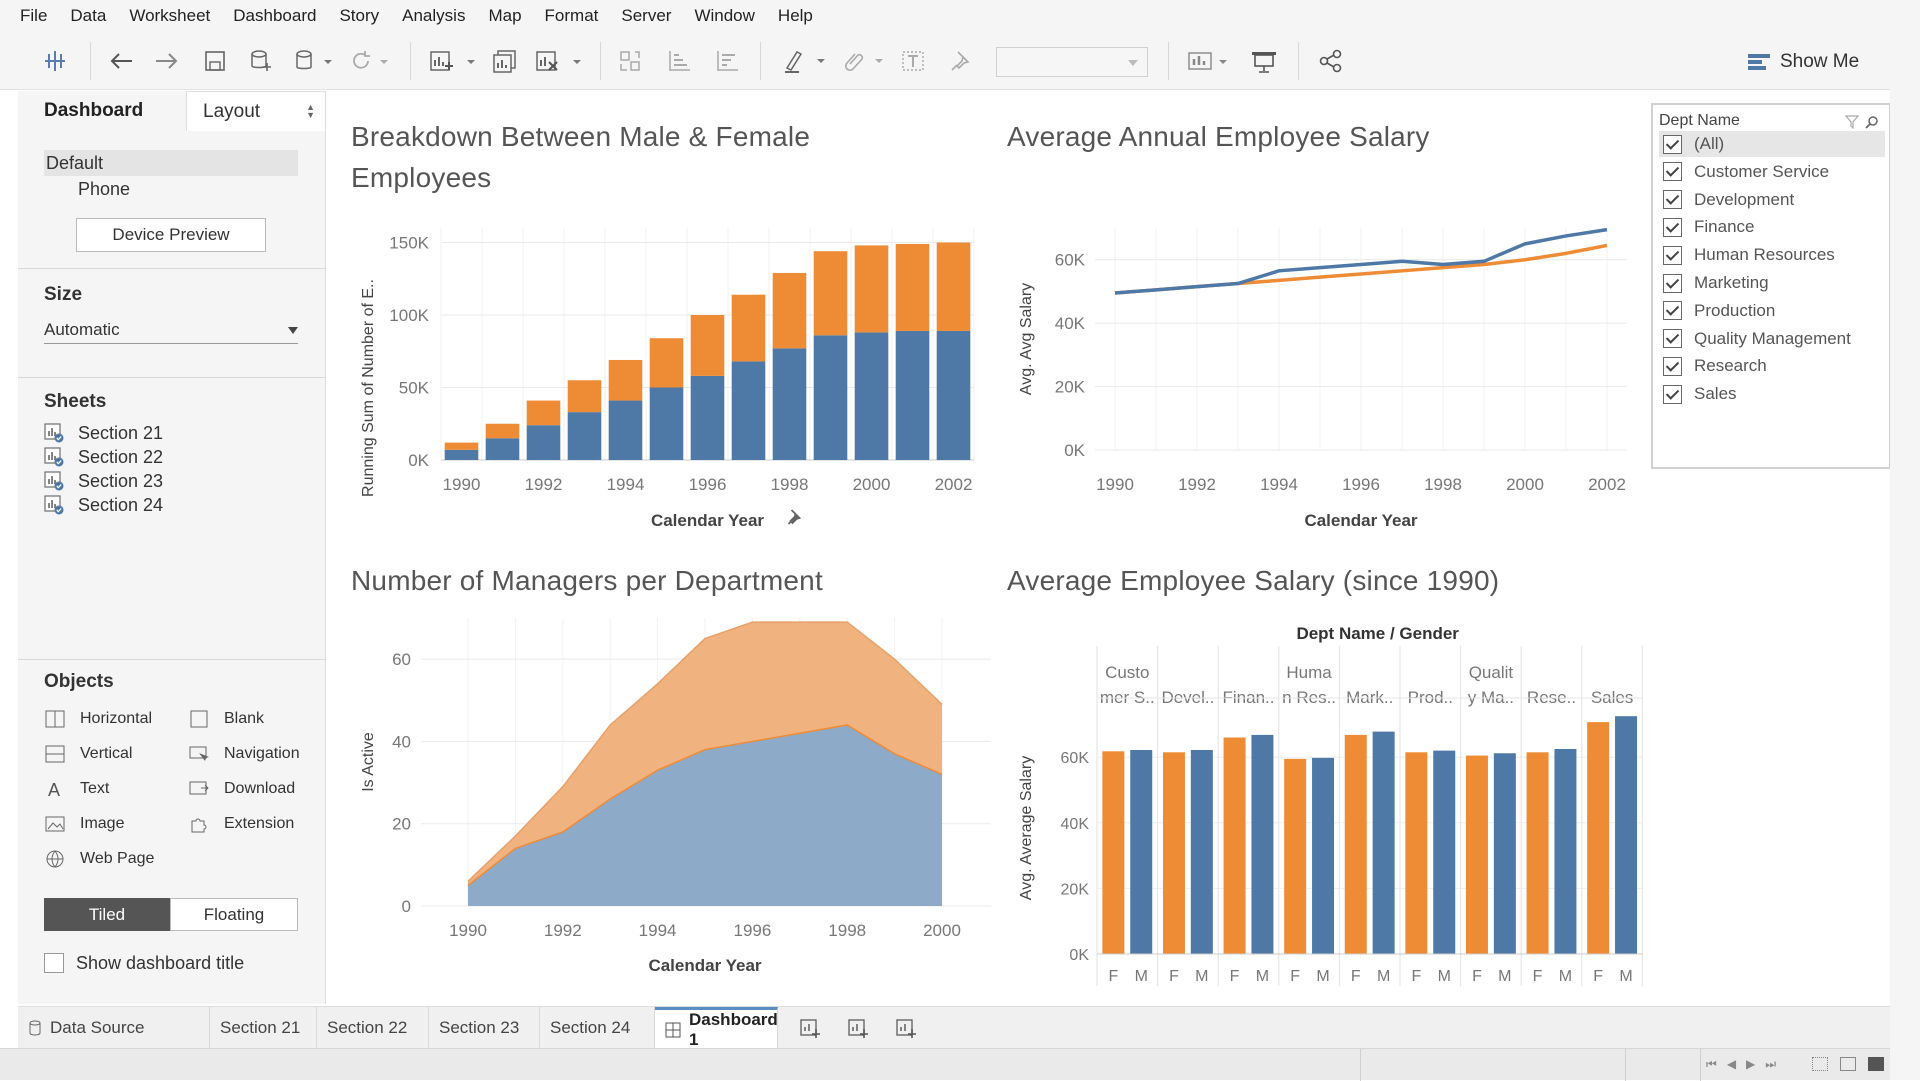 This screenshot has width=1920, height=1081. What do you see at coordinates (54, 963) in the screenshot?
I see `show-title-checkbox` at bounding box center [54, 963].